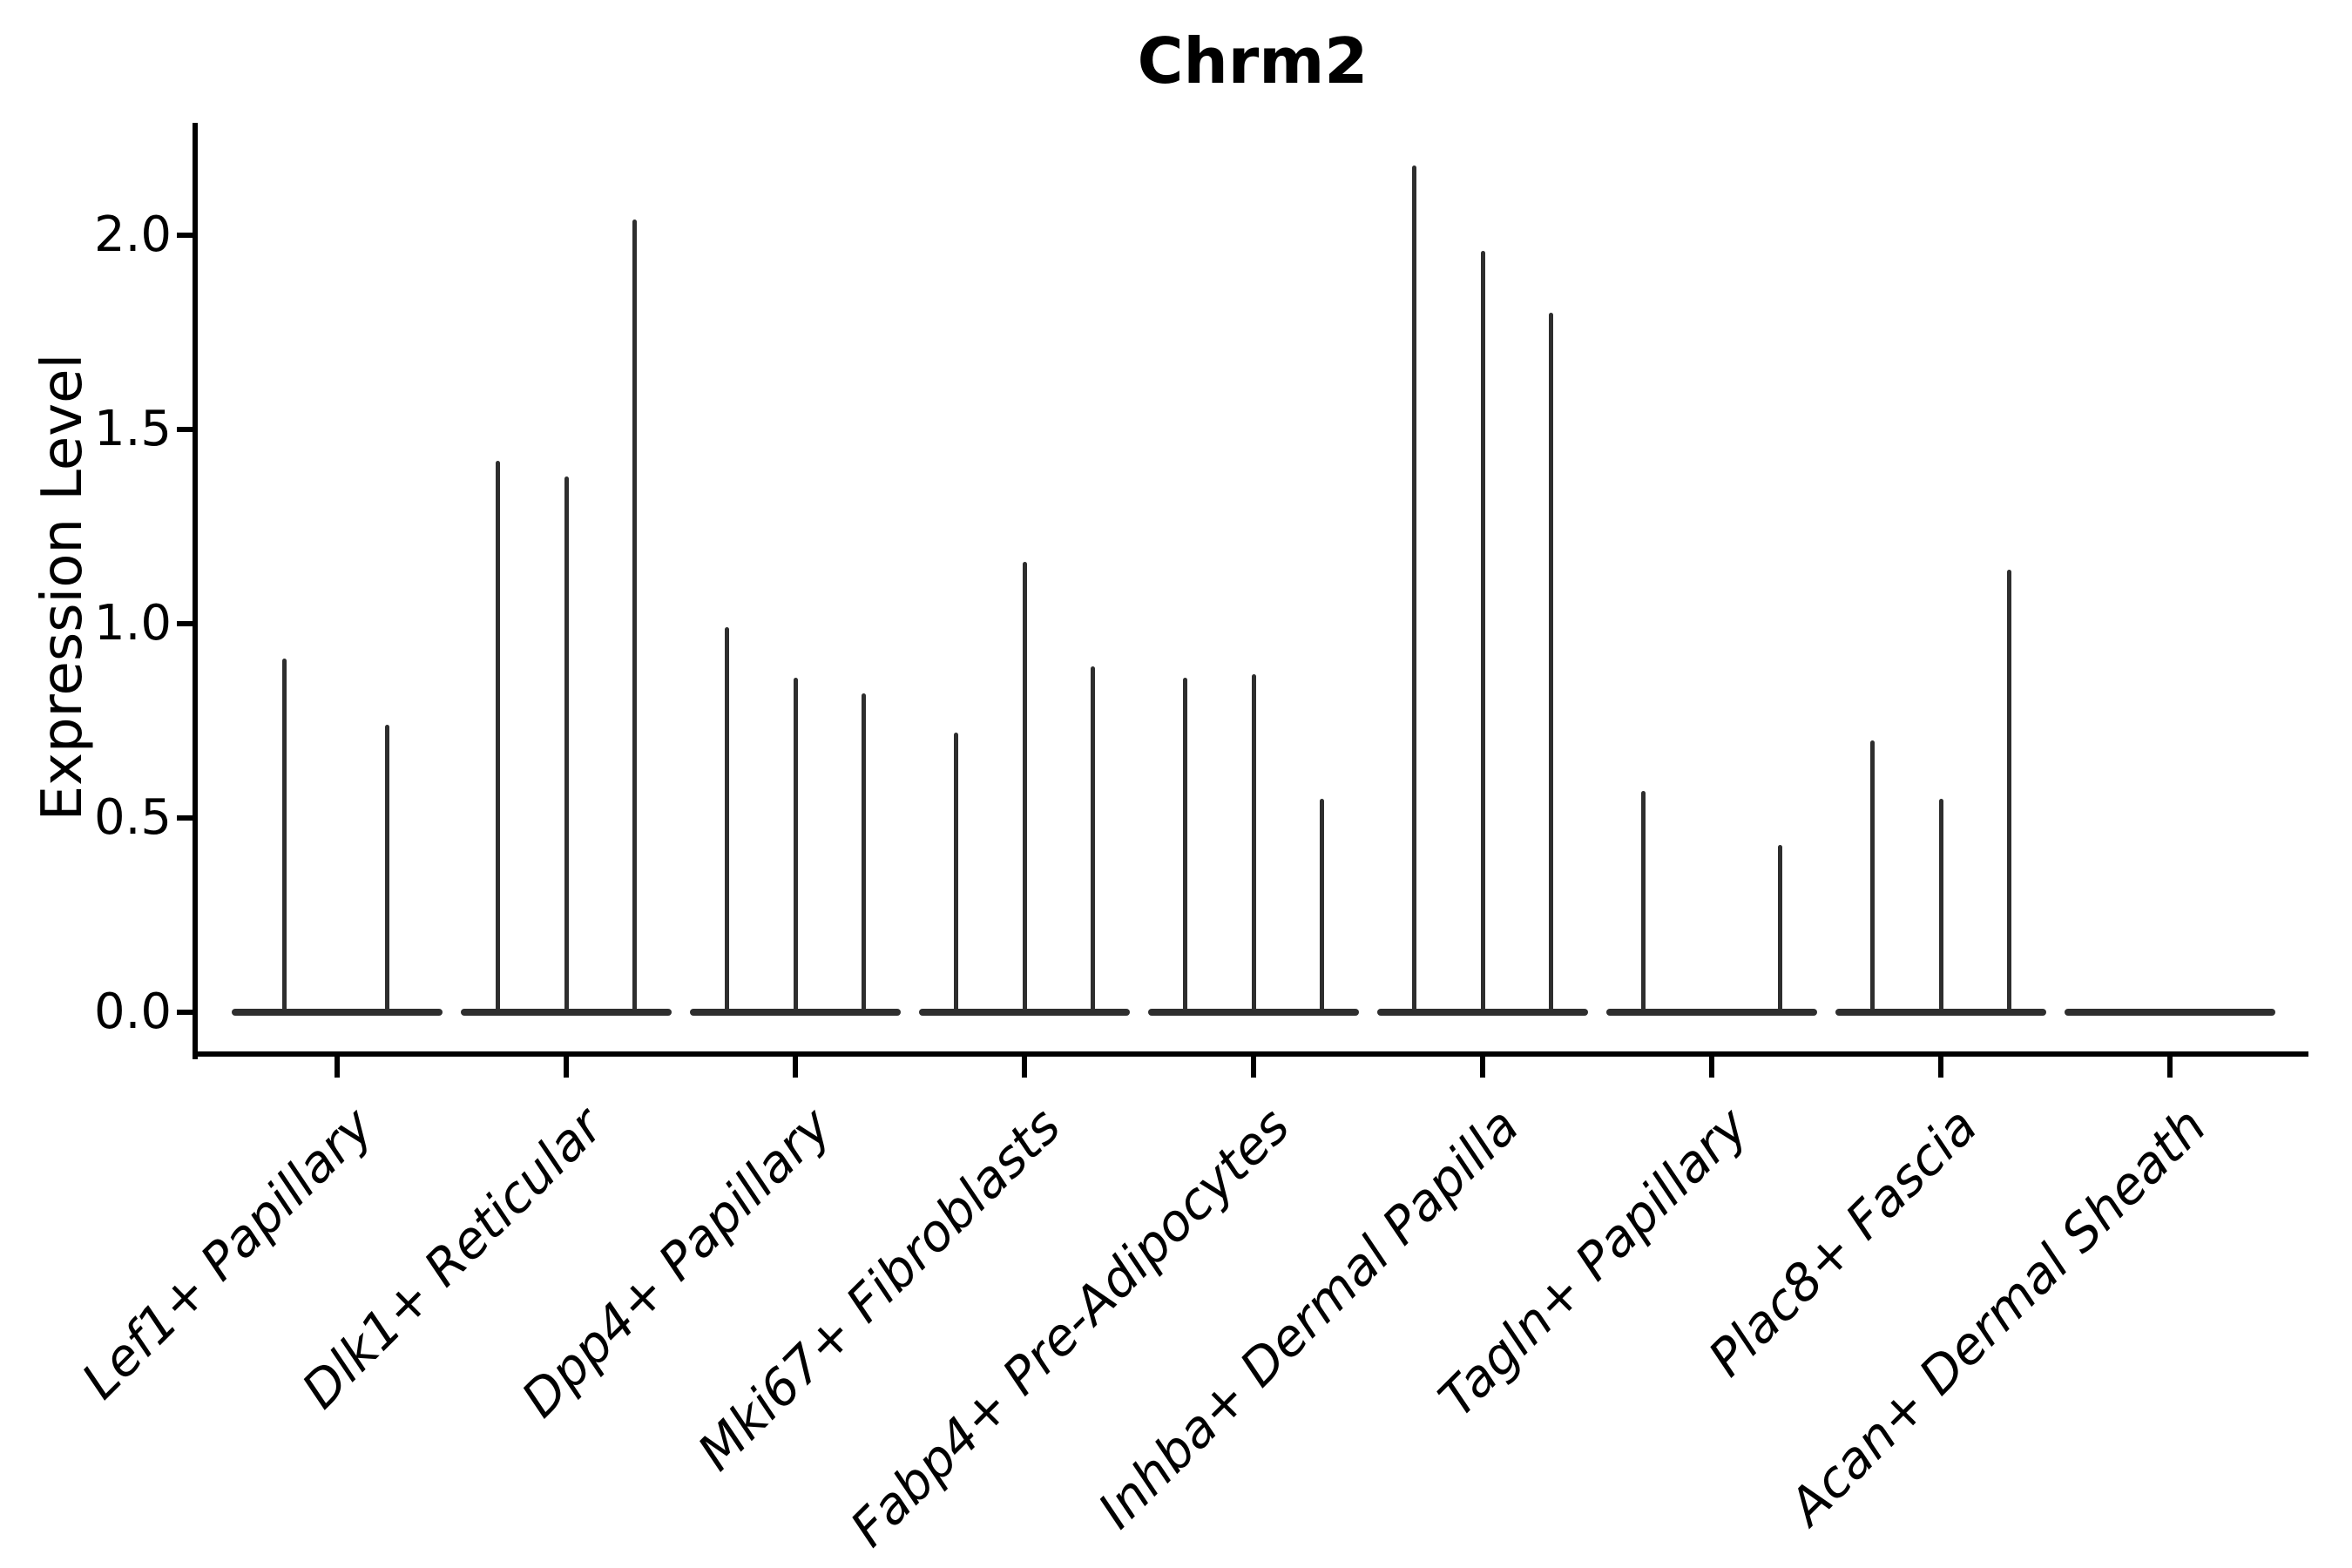  I want to click on y-axis-spine, so click(195, 591).